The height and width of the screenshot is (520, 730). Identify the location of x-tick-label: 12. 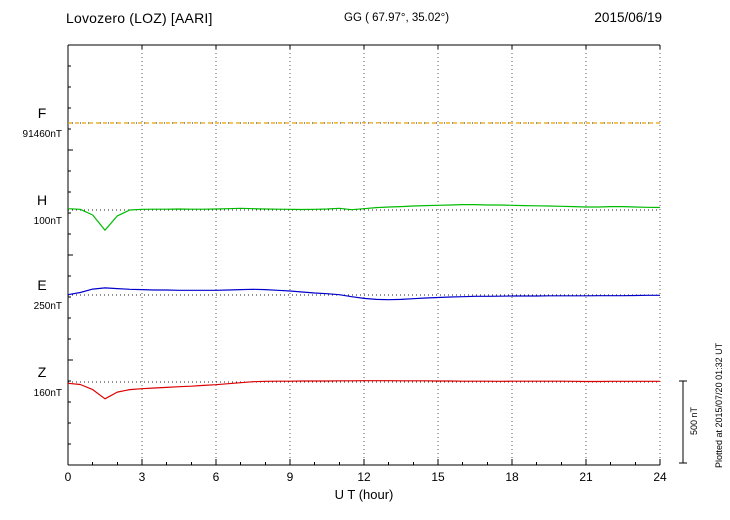
(364, 477).